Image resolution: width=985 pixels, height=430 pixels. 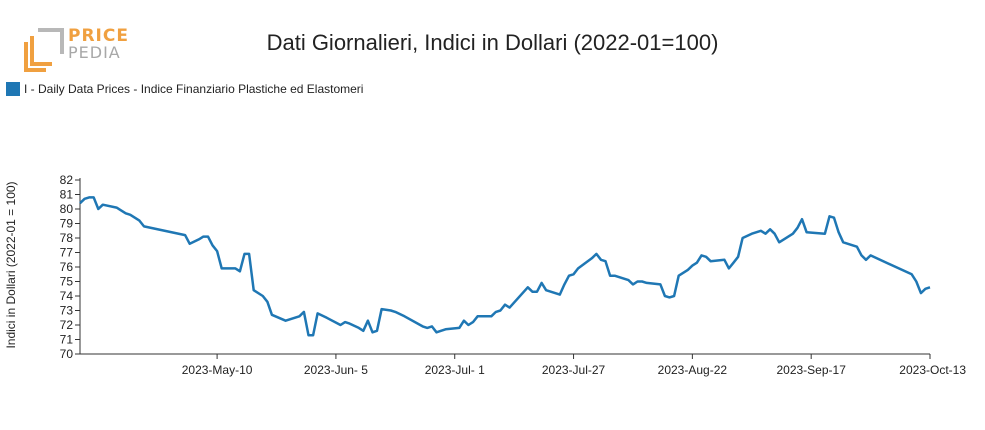 I want to click on logo-word-price: PRICE, so click(x=98, y=36).